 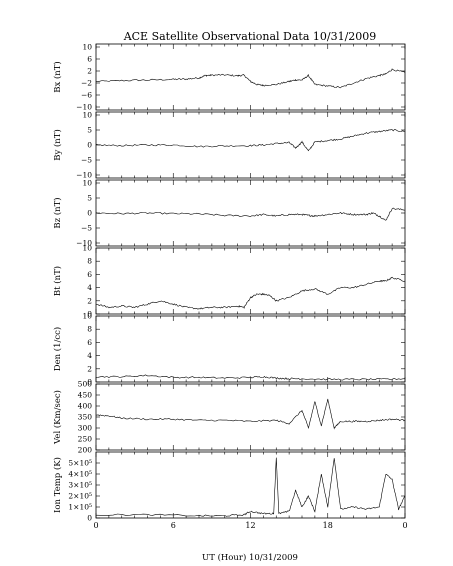 What do you see at coordinates (173, 525) in the screenshot?
I see `x-tick-label: 6` at bounding box center [173, 525].